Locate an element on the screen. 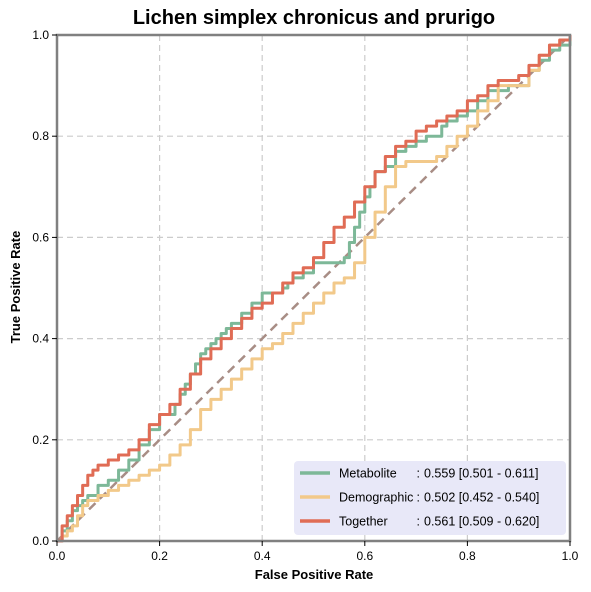 This screenshot has height=592, width=591. legend-name: Metabolite is located at coordinates (368, 474).